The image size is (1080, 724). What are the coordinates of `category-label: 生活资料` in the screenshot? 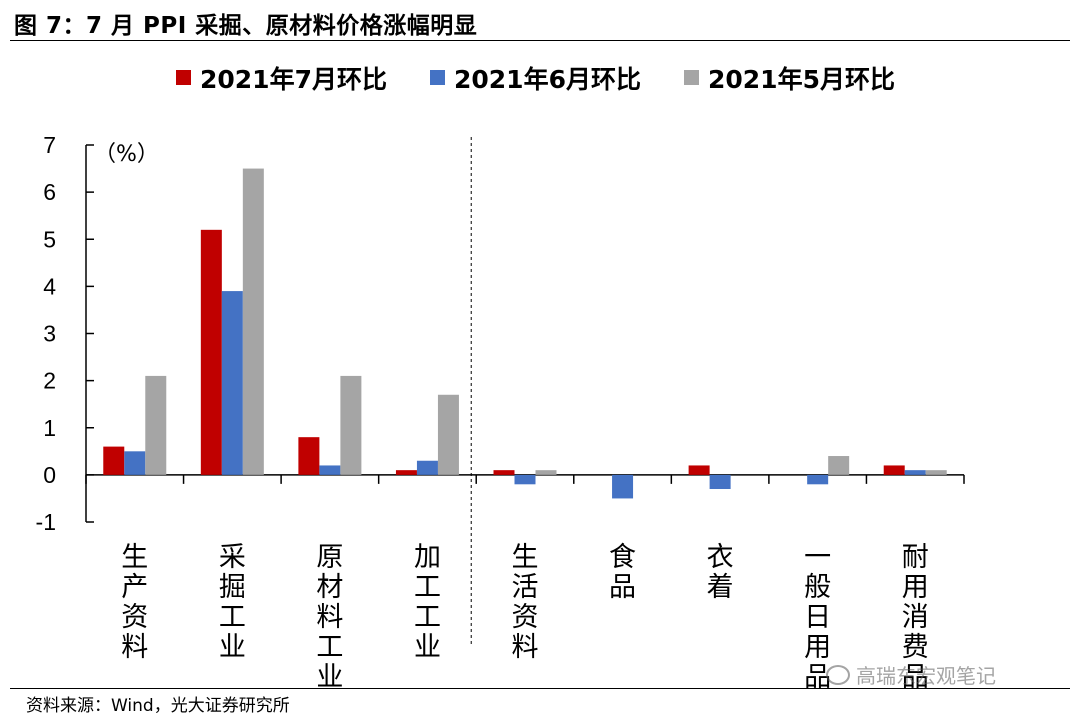 It's located at (525, 602).